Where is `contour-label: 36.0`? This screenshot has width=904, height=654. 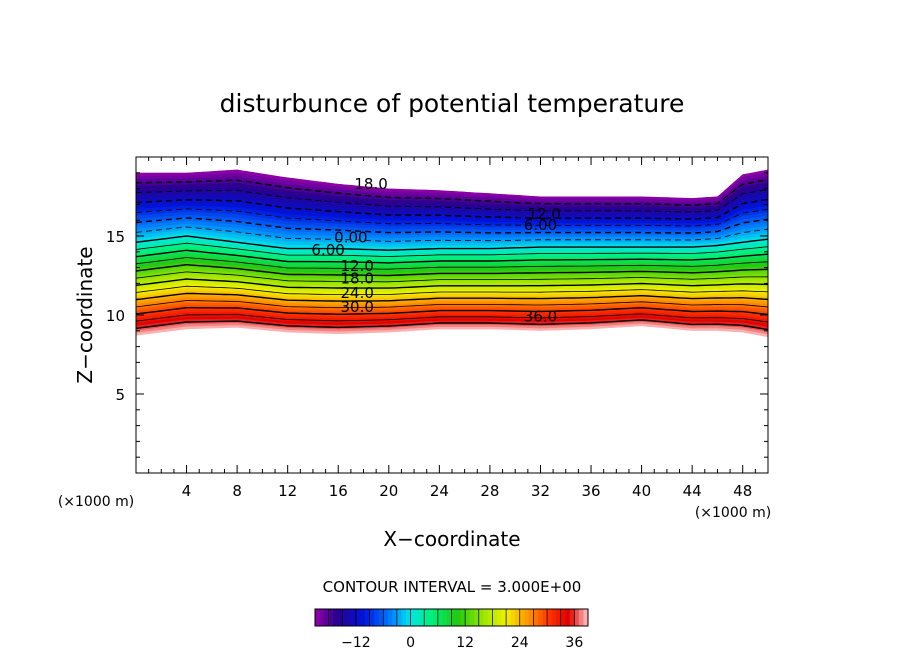
contour-label: 36.0 is located at coordinates (540, 317).